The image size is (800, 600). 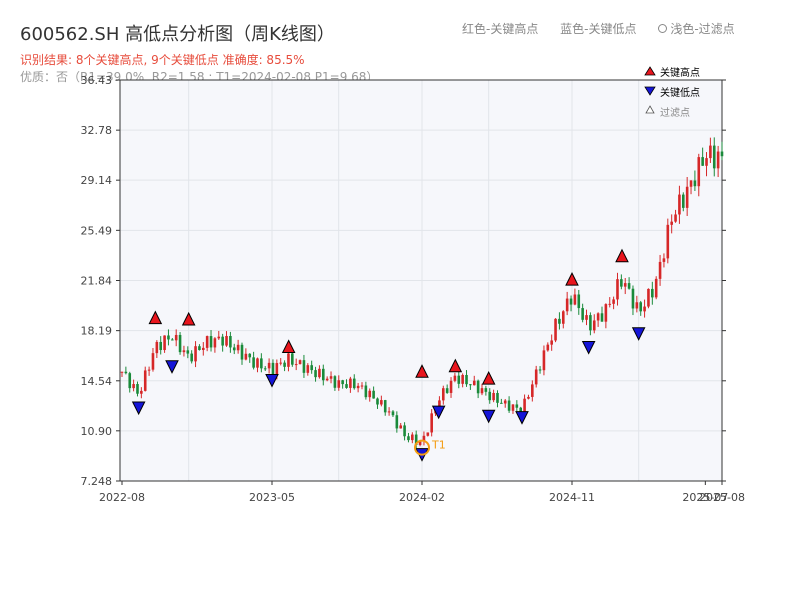 What do you see at coordinates (650, 109) in the screenshot?
I see `filtered-triangle-icon` at bounding box center [650, 109].